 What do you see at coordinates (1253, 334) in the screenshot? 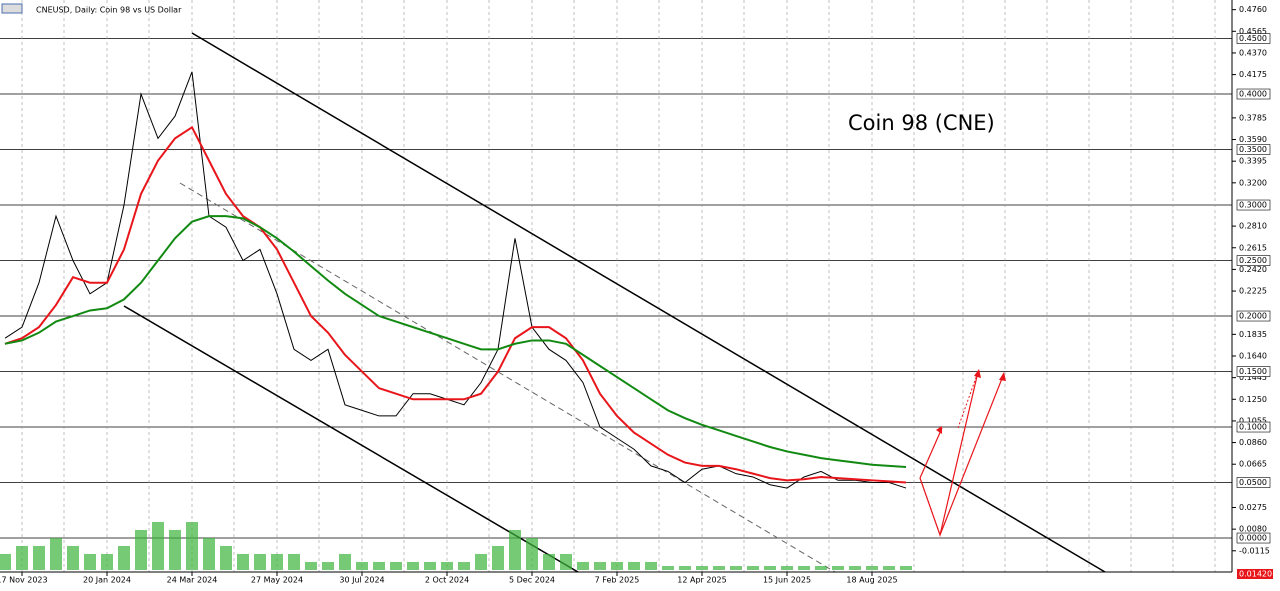
I see `y-tick-label: 0.1835` at bounding box center [1253, 334].